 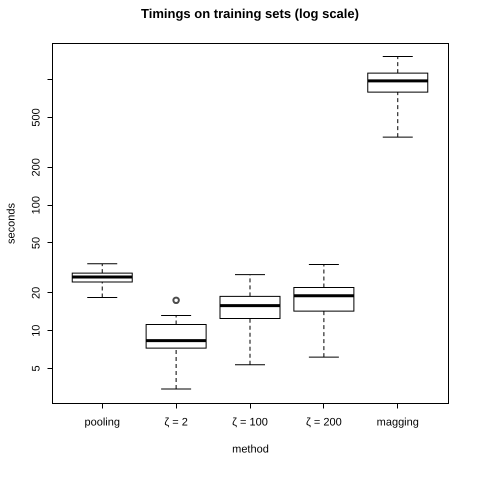 What do you see at coordinates (250, 422) in the screenshot?
I see `x-tick-label: ζ = 100` at bounding box center [250, 422].